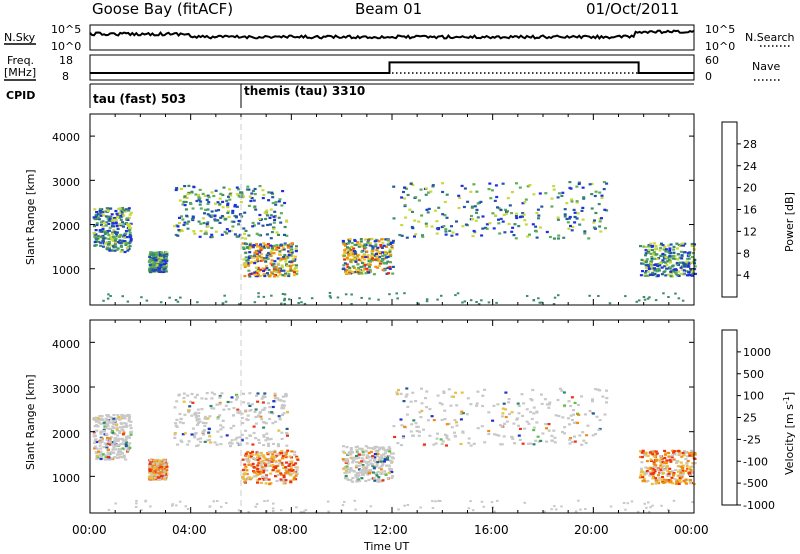 This screenshot has height=554, width=800. Describe the element at coordinates (89, 530) in the screenshot. I see `xtick-0000: 00:00` at that location.